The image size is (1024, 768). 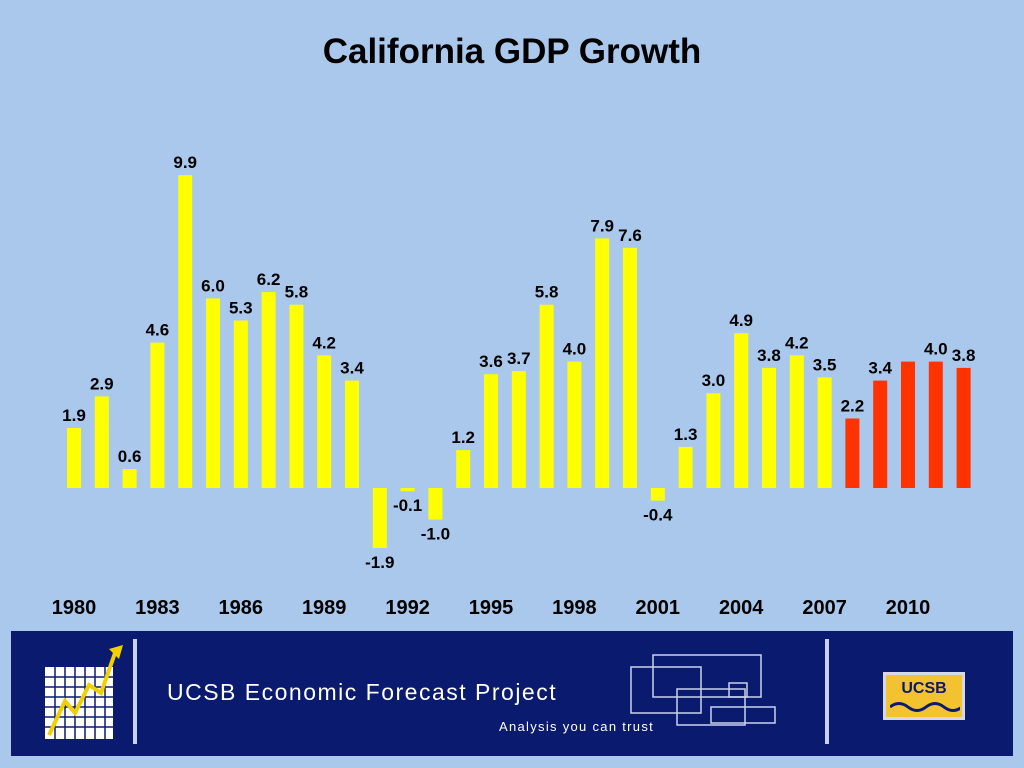 I want to click on bar-1988, so click(x=296, y=396).